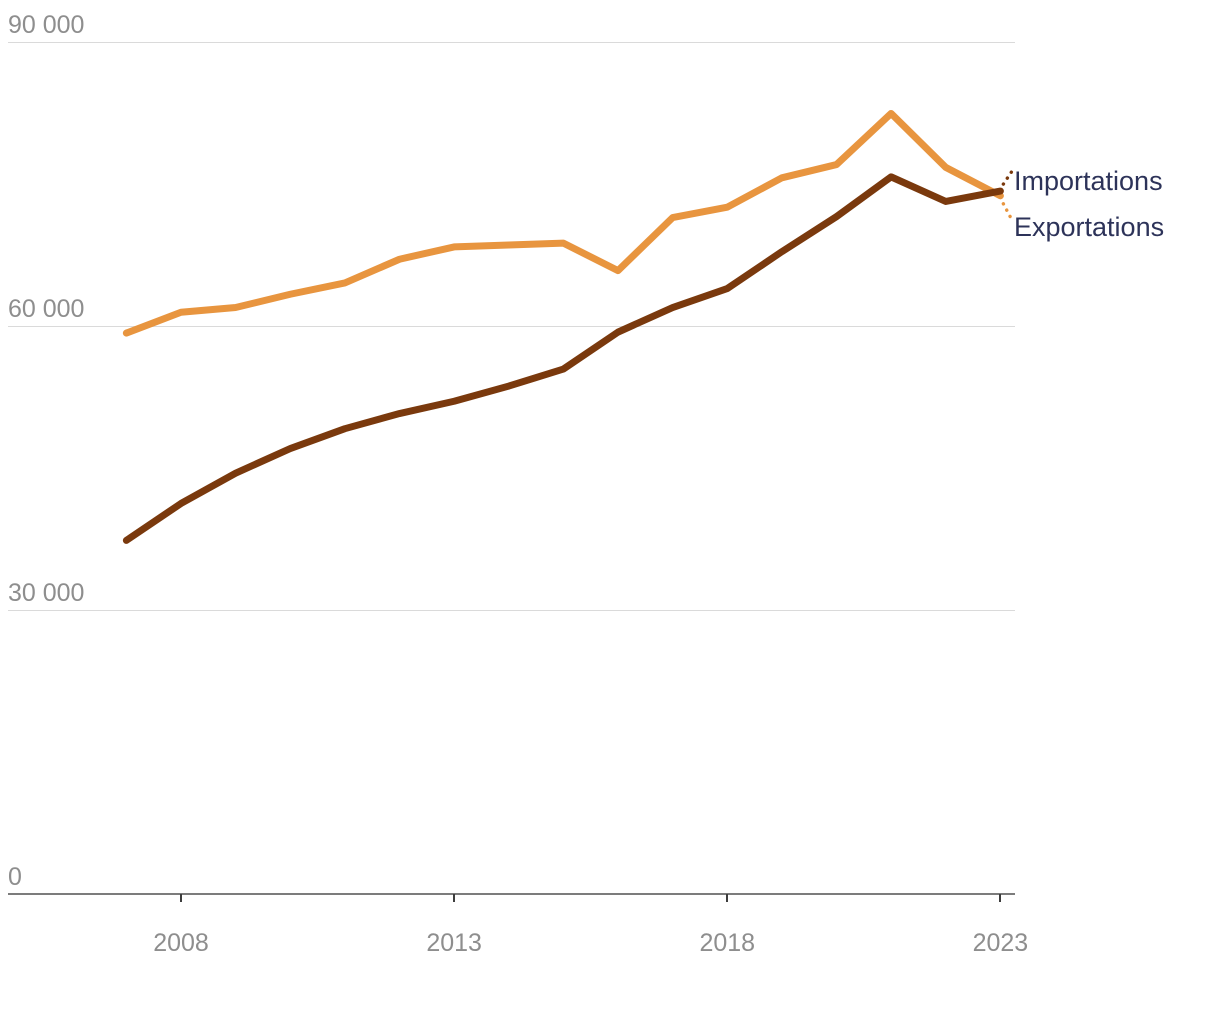 The image size is (1220, 1020). Describe the element at coordinates (454, 943) in the screenshot. I see `x-axis-label: 2013` at that location.